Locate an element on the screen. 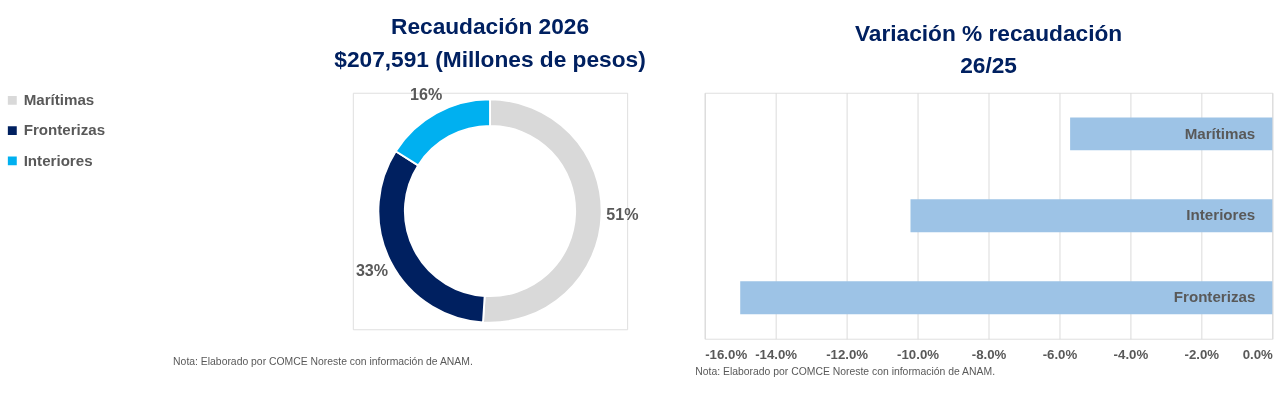 This screenshot has height=404, width=1278. legend-label: Marítimas is located at coordinates (59, 100).